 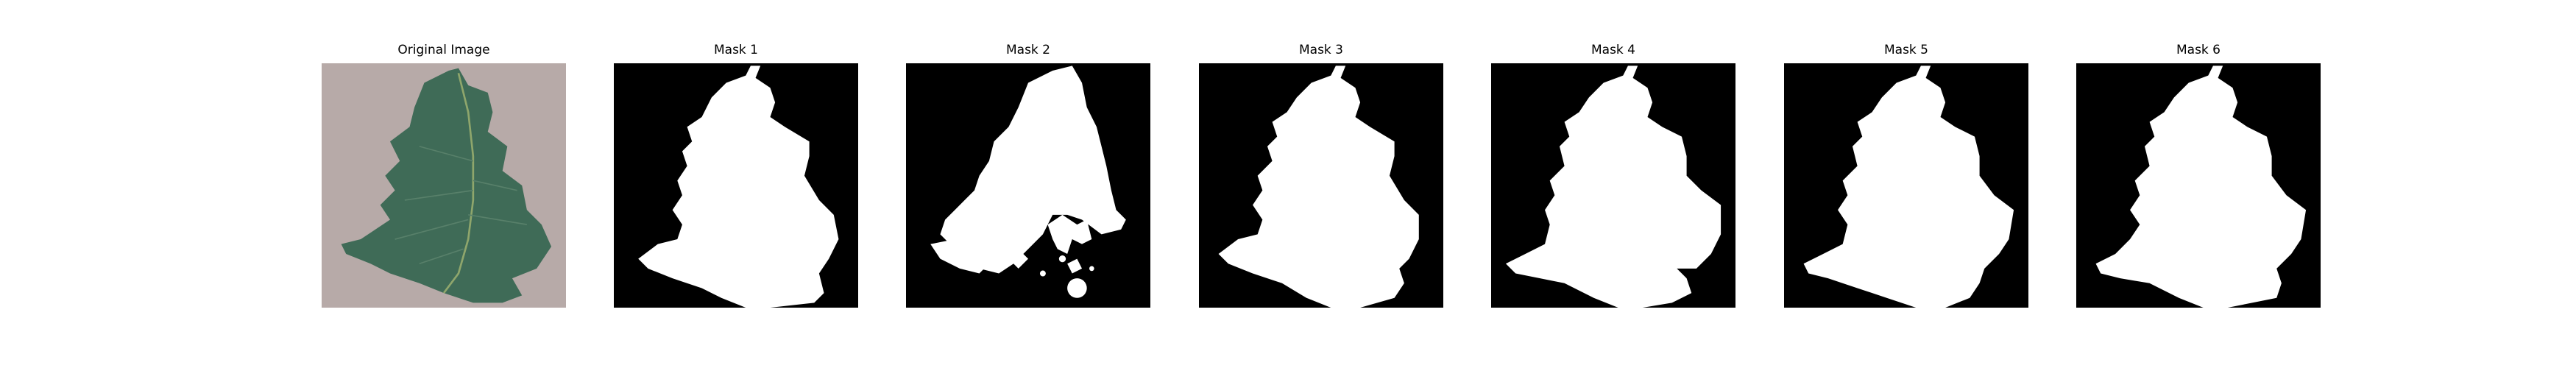 What do you see at coordinates (1091, 269) in the screenshot?
I see `mask-2-dot-c` at bounding box center [1091, 269].